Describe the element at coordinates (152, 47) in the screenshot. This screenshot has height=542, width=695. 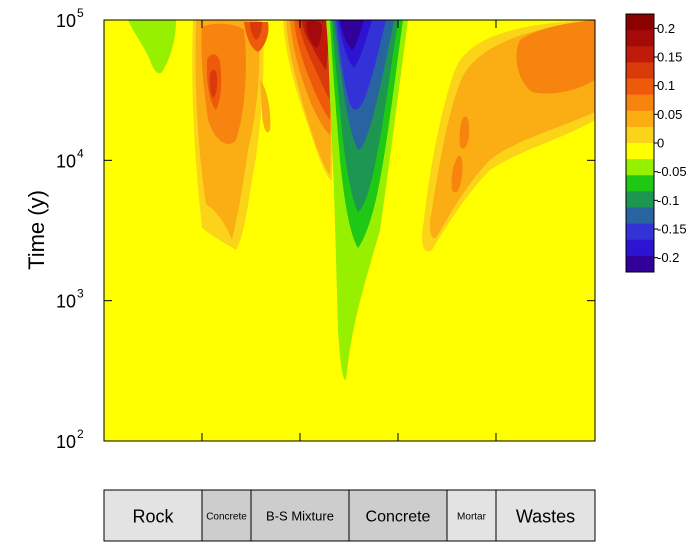
I see `contour-negative-small-left` at that location.